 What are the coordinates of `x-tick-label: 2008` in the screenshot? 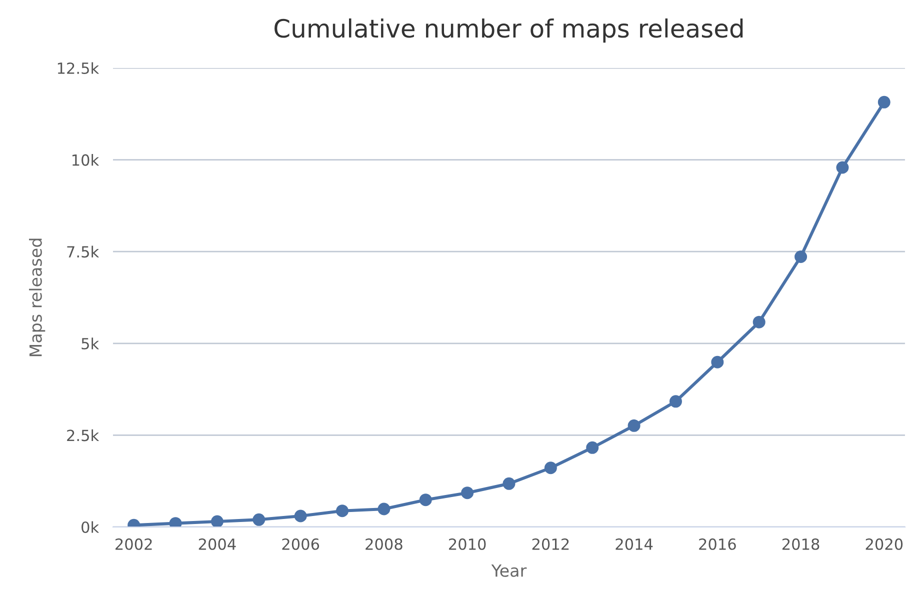 It's located at (384, 544).